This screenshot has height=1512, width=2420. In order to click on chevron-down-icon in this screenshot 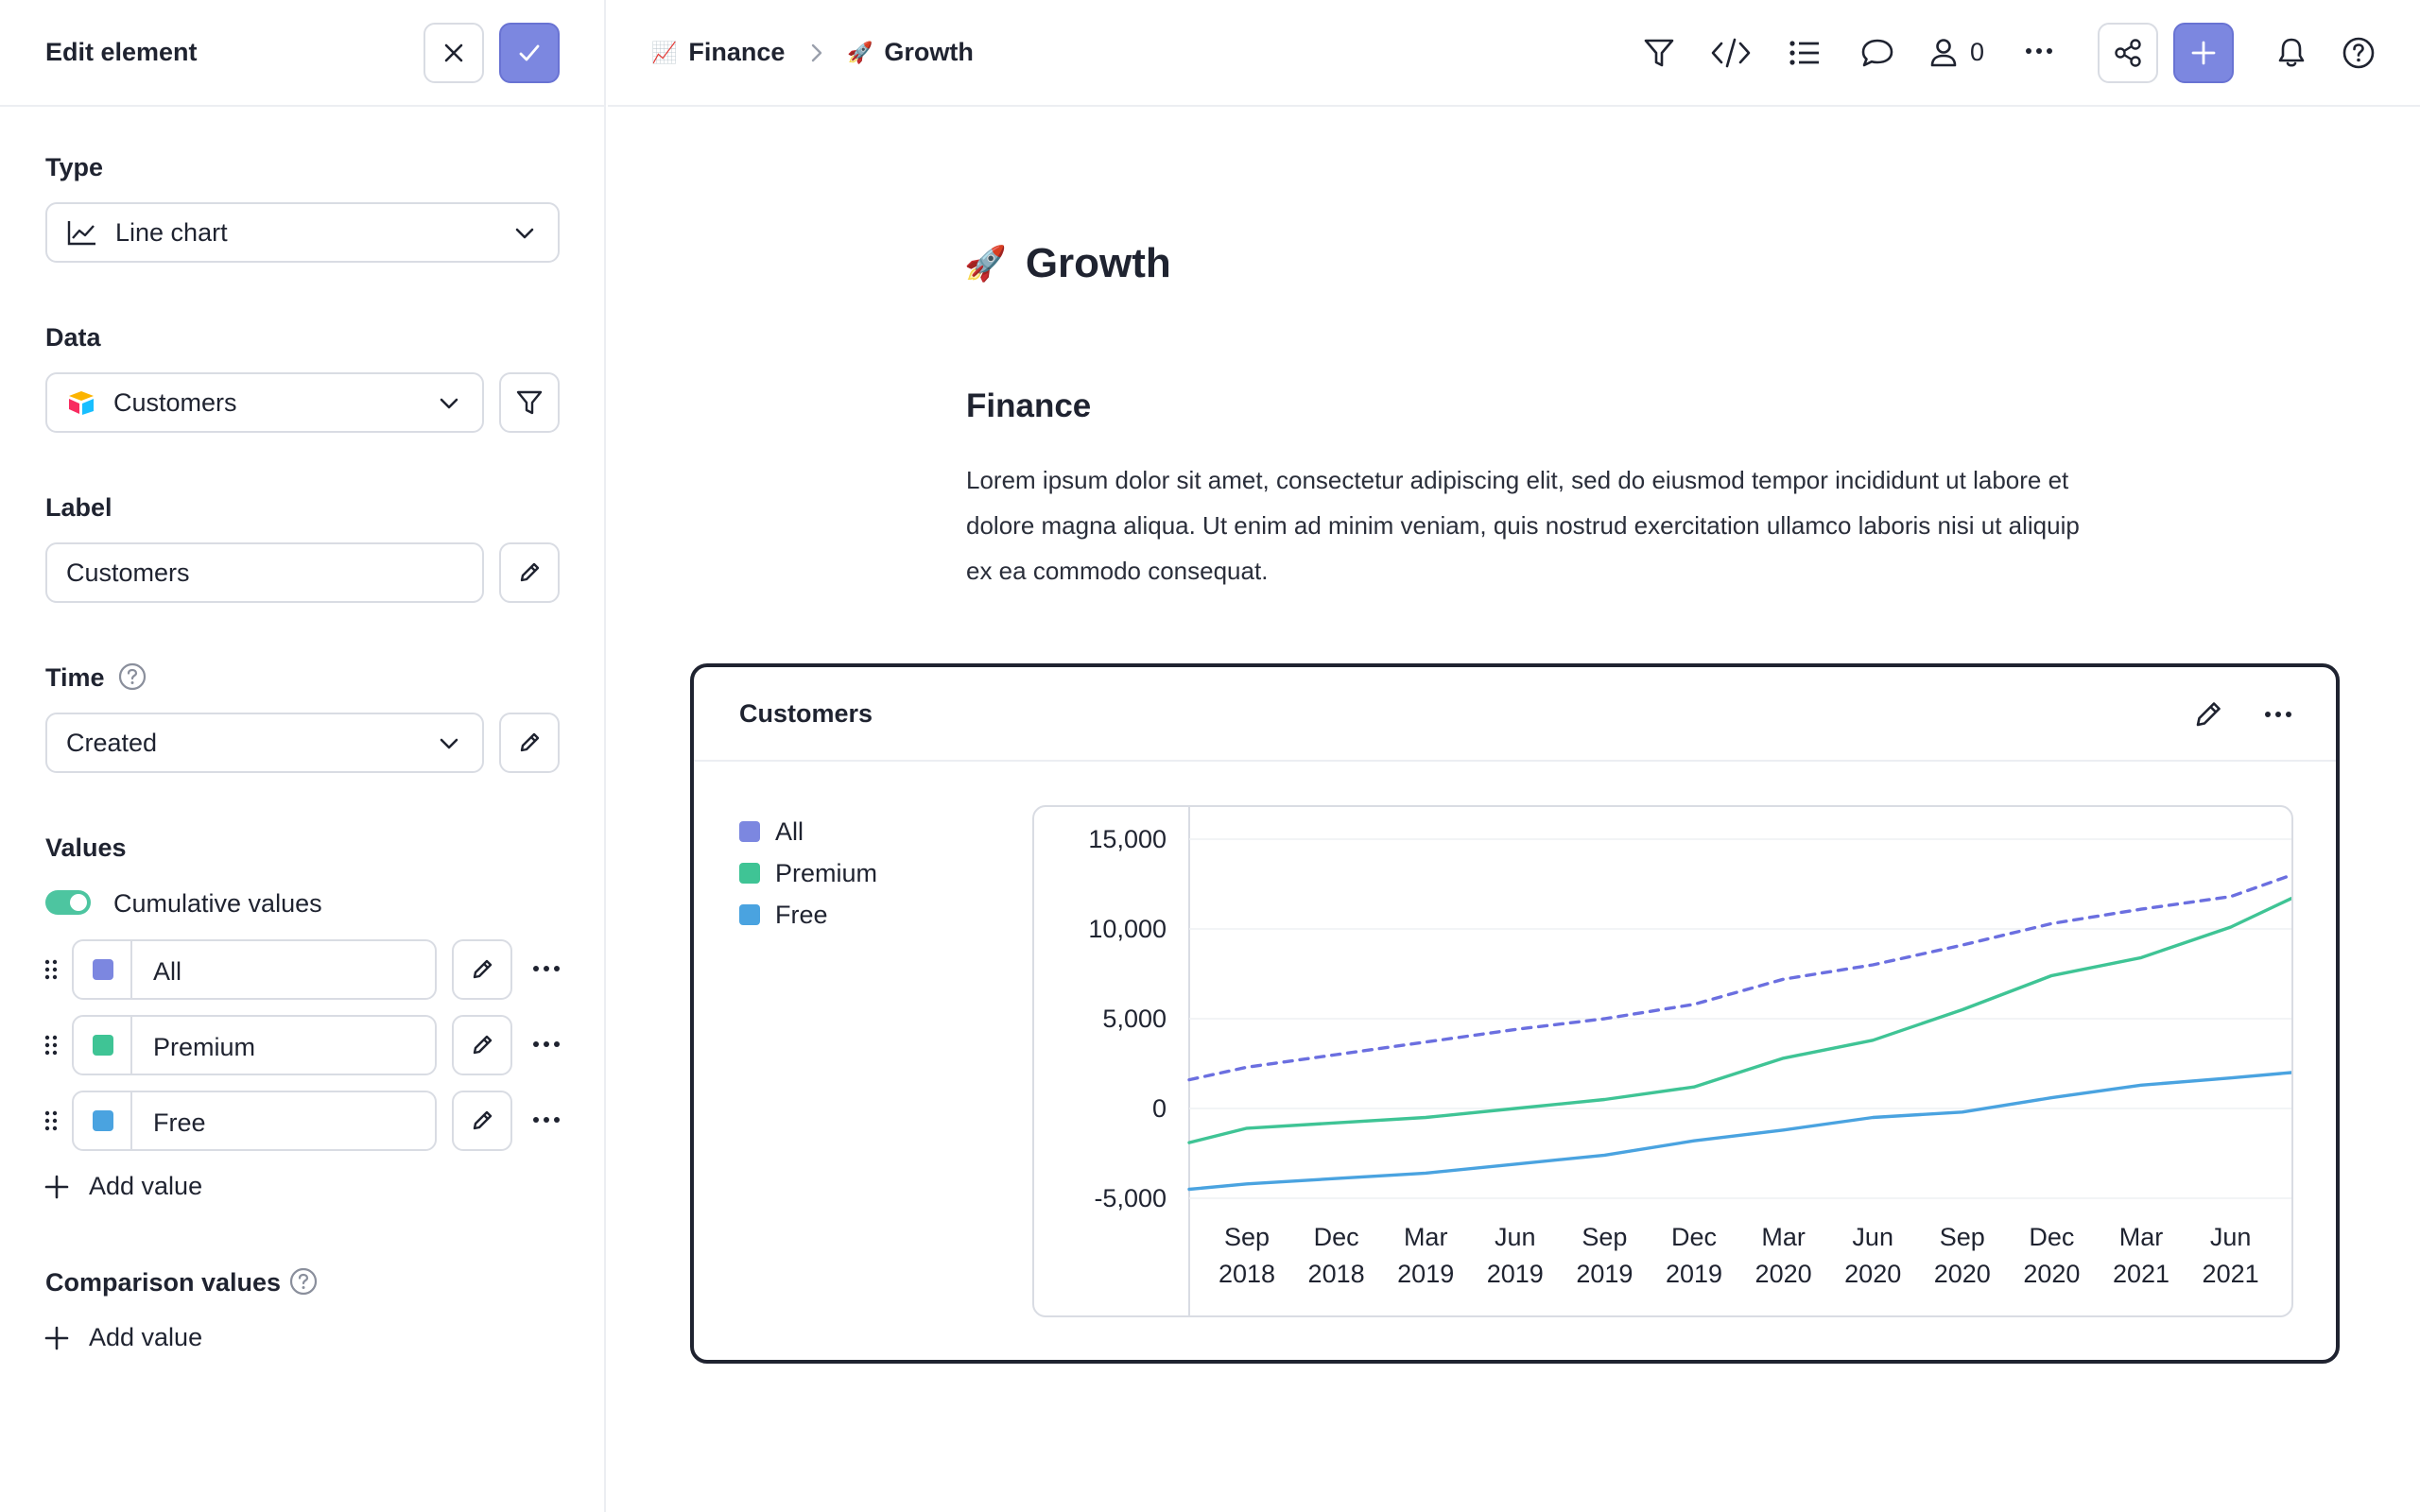, I will do `click(449, 743)`.